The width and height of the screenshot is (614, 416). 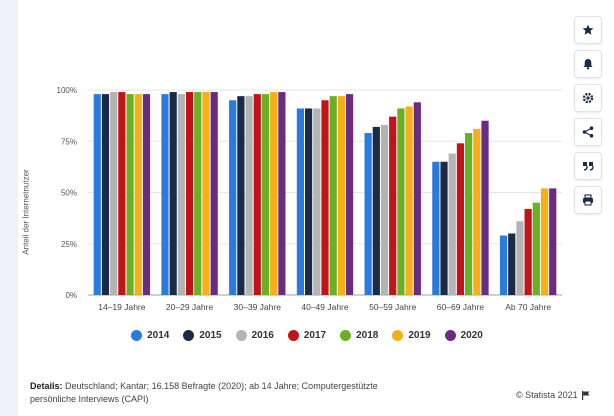 What do you see at coordinates (46, 386) in the screenshot?
I see `details-label: Details:` at bounding box center [46, 386].